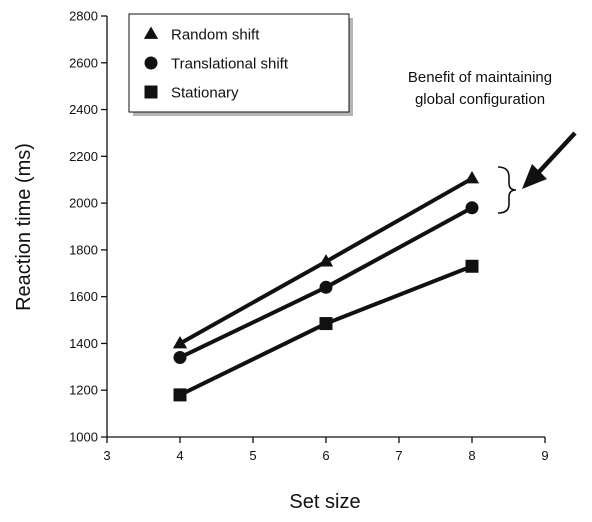  I want to click on x-tick-label: 6, so click(325, 455).